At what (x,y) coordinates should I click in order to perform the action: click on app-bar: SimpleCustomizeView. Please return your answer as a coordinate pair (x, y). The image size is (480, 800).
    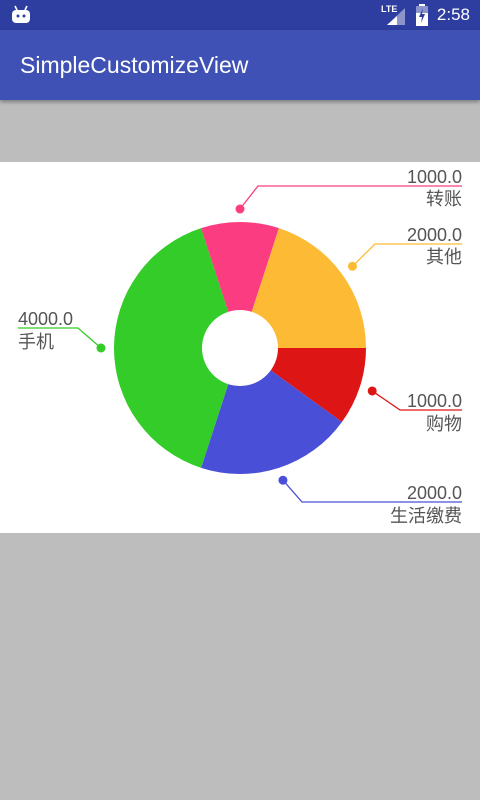
    Looking at the image, I should click on (240, 65).